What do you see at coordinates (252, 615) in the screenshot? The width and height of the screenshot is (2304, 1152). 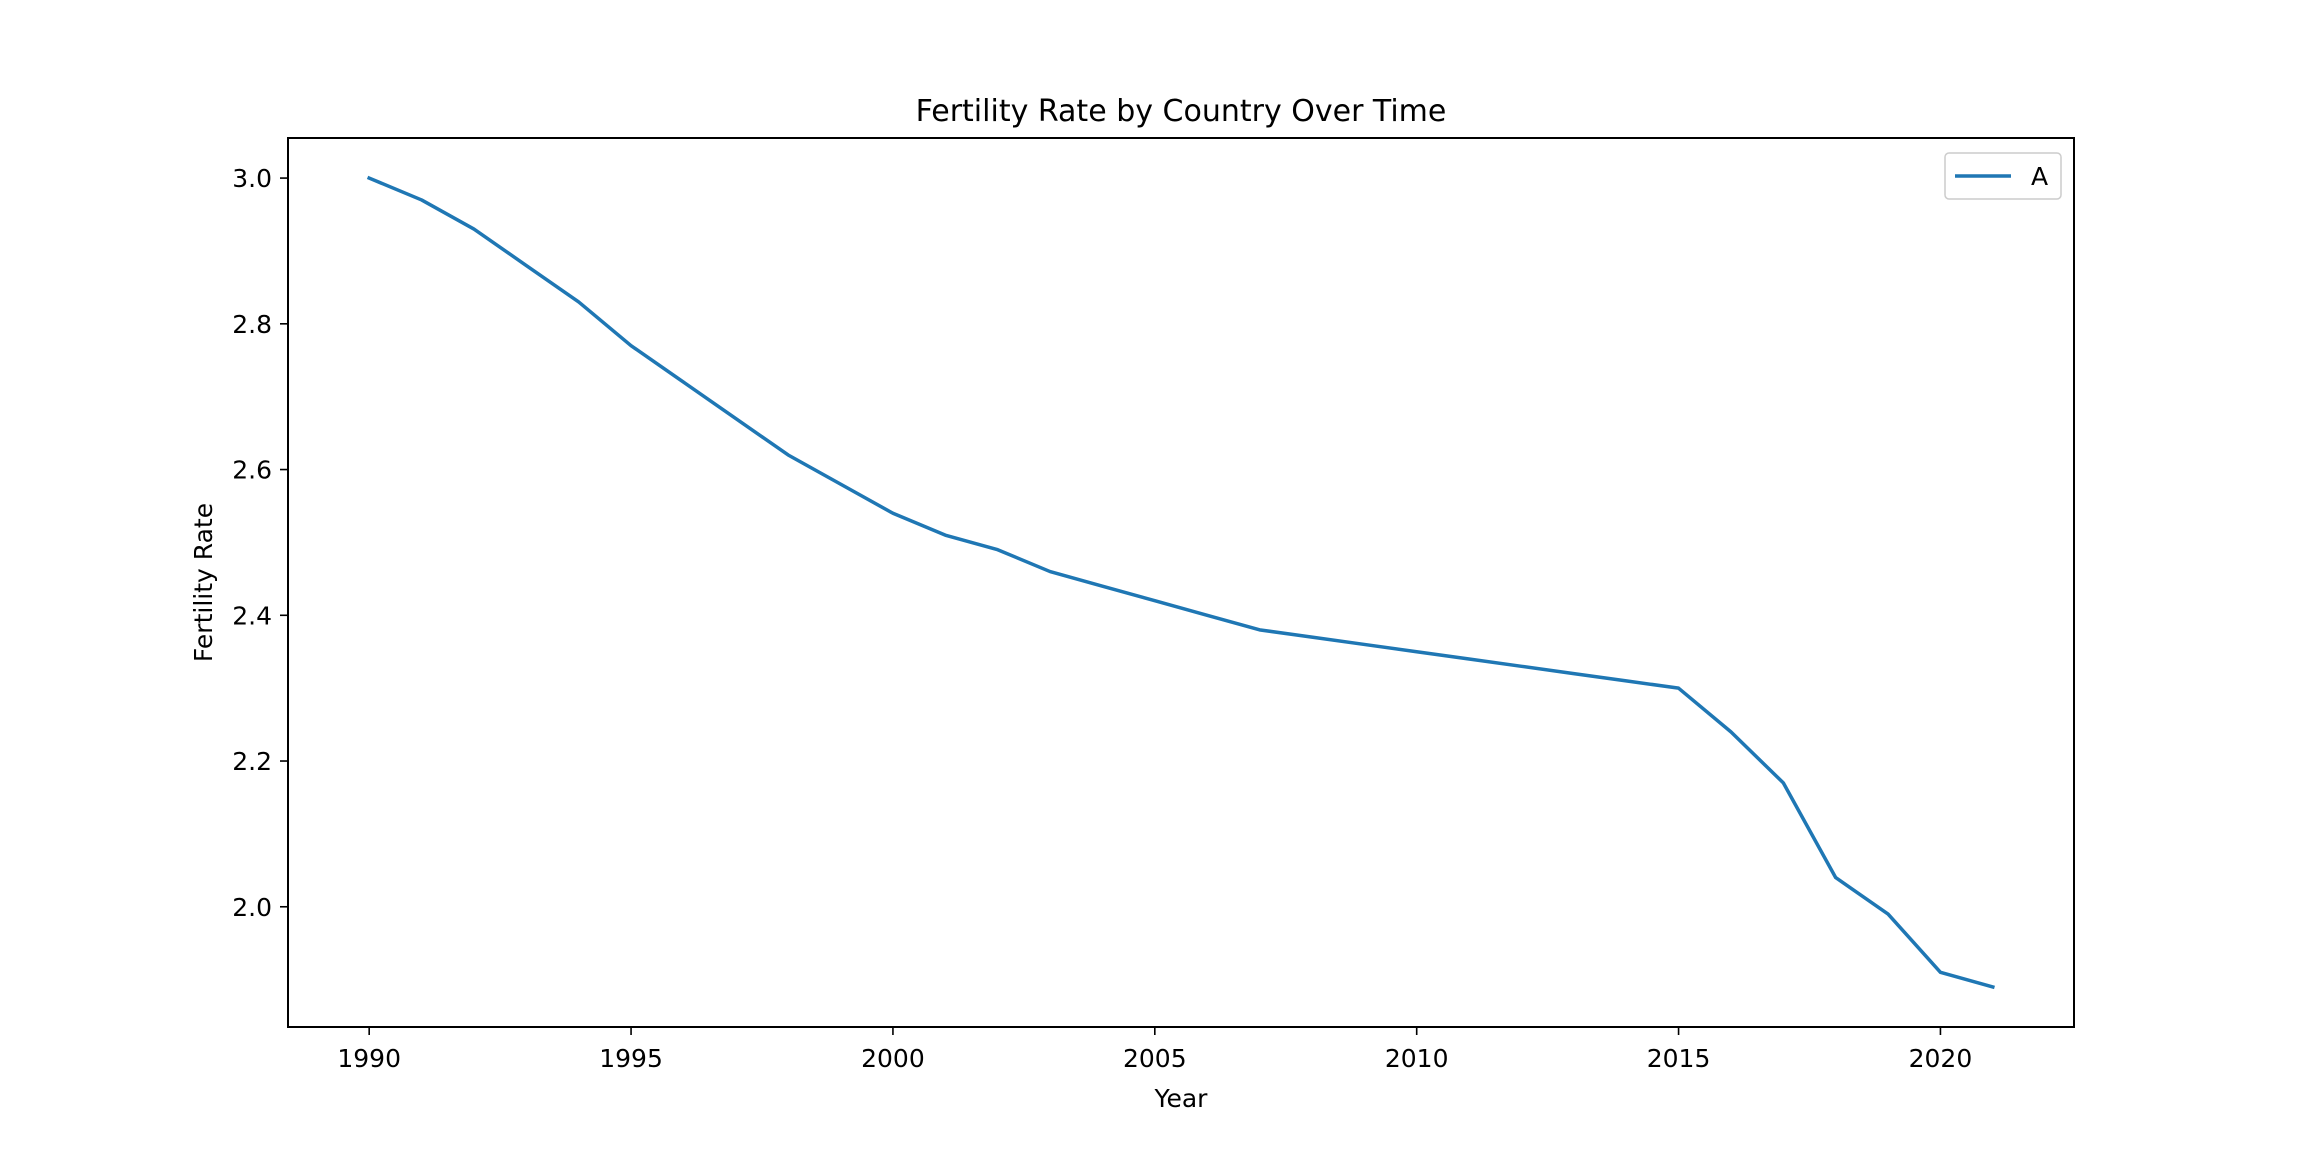 I see `y-tick-label: 2.4` at bounding box center [252, 615].